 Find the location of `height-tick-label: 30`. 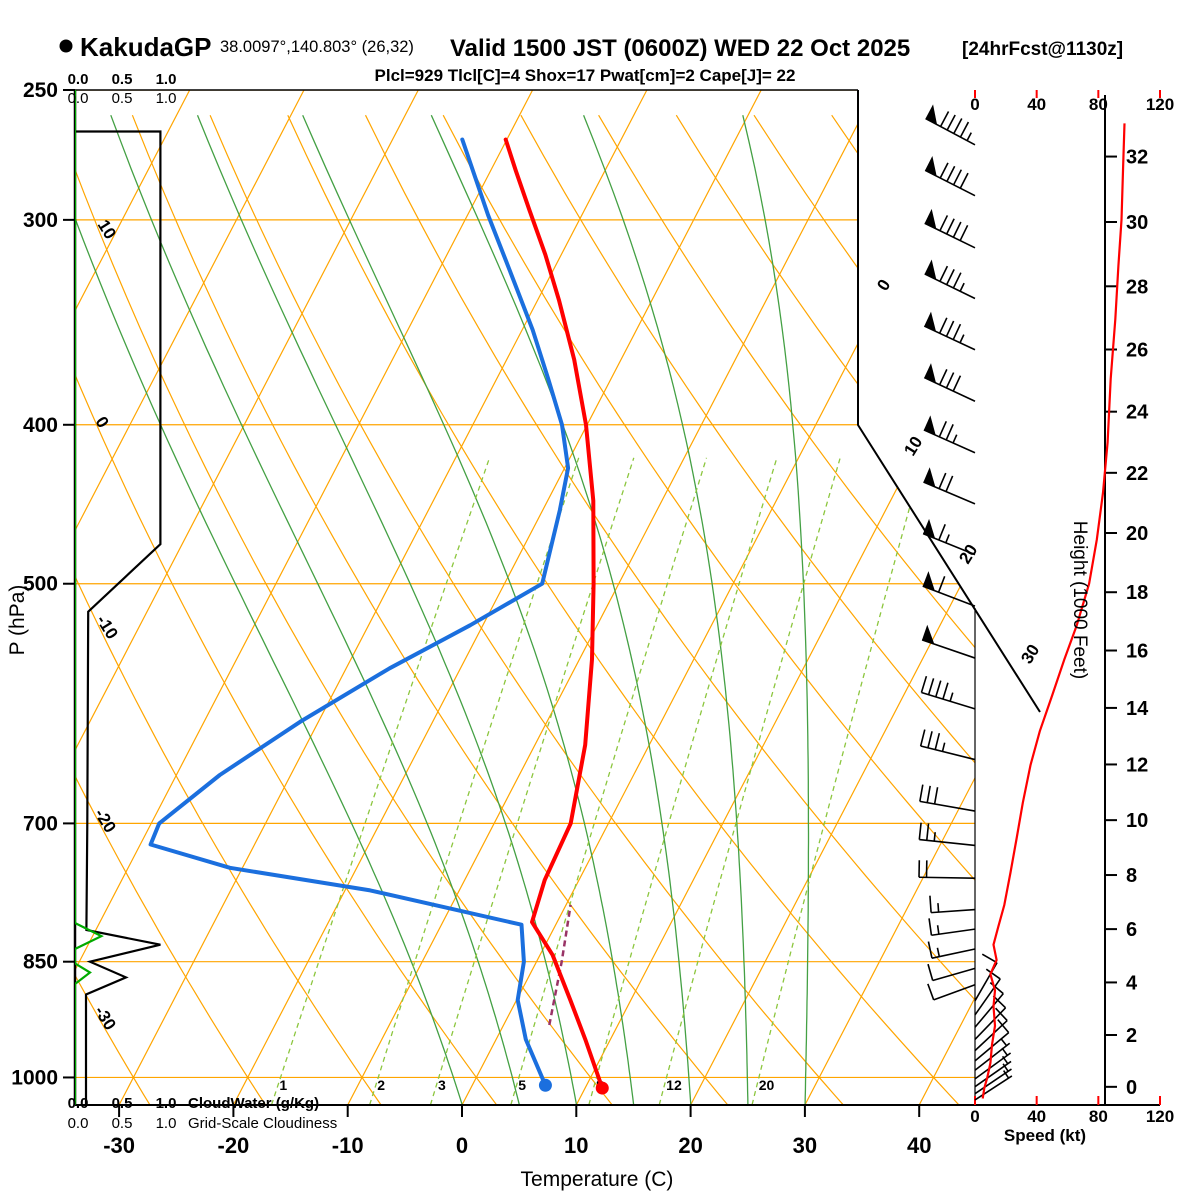

height-tick-label: 30 is located at coordinates (1137, 223).